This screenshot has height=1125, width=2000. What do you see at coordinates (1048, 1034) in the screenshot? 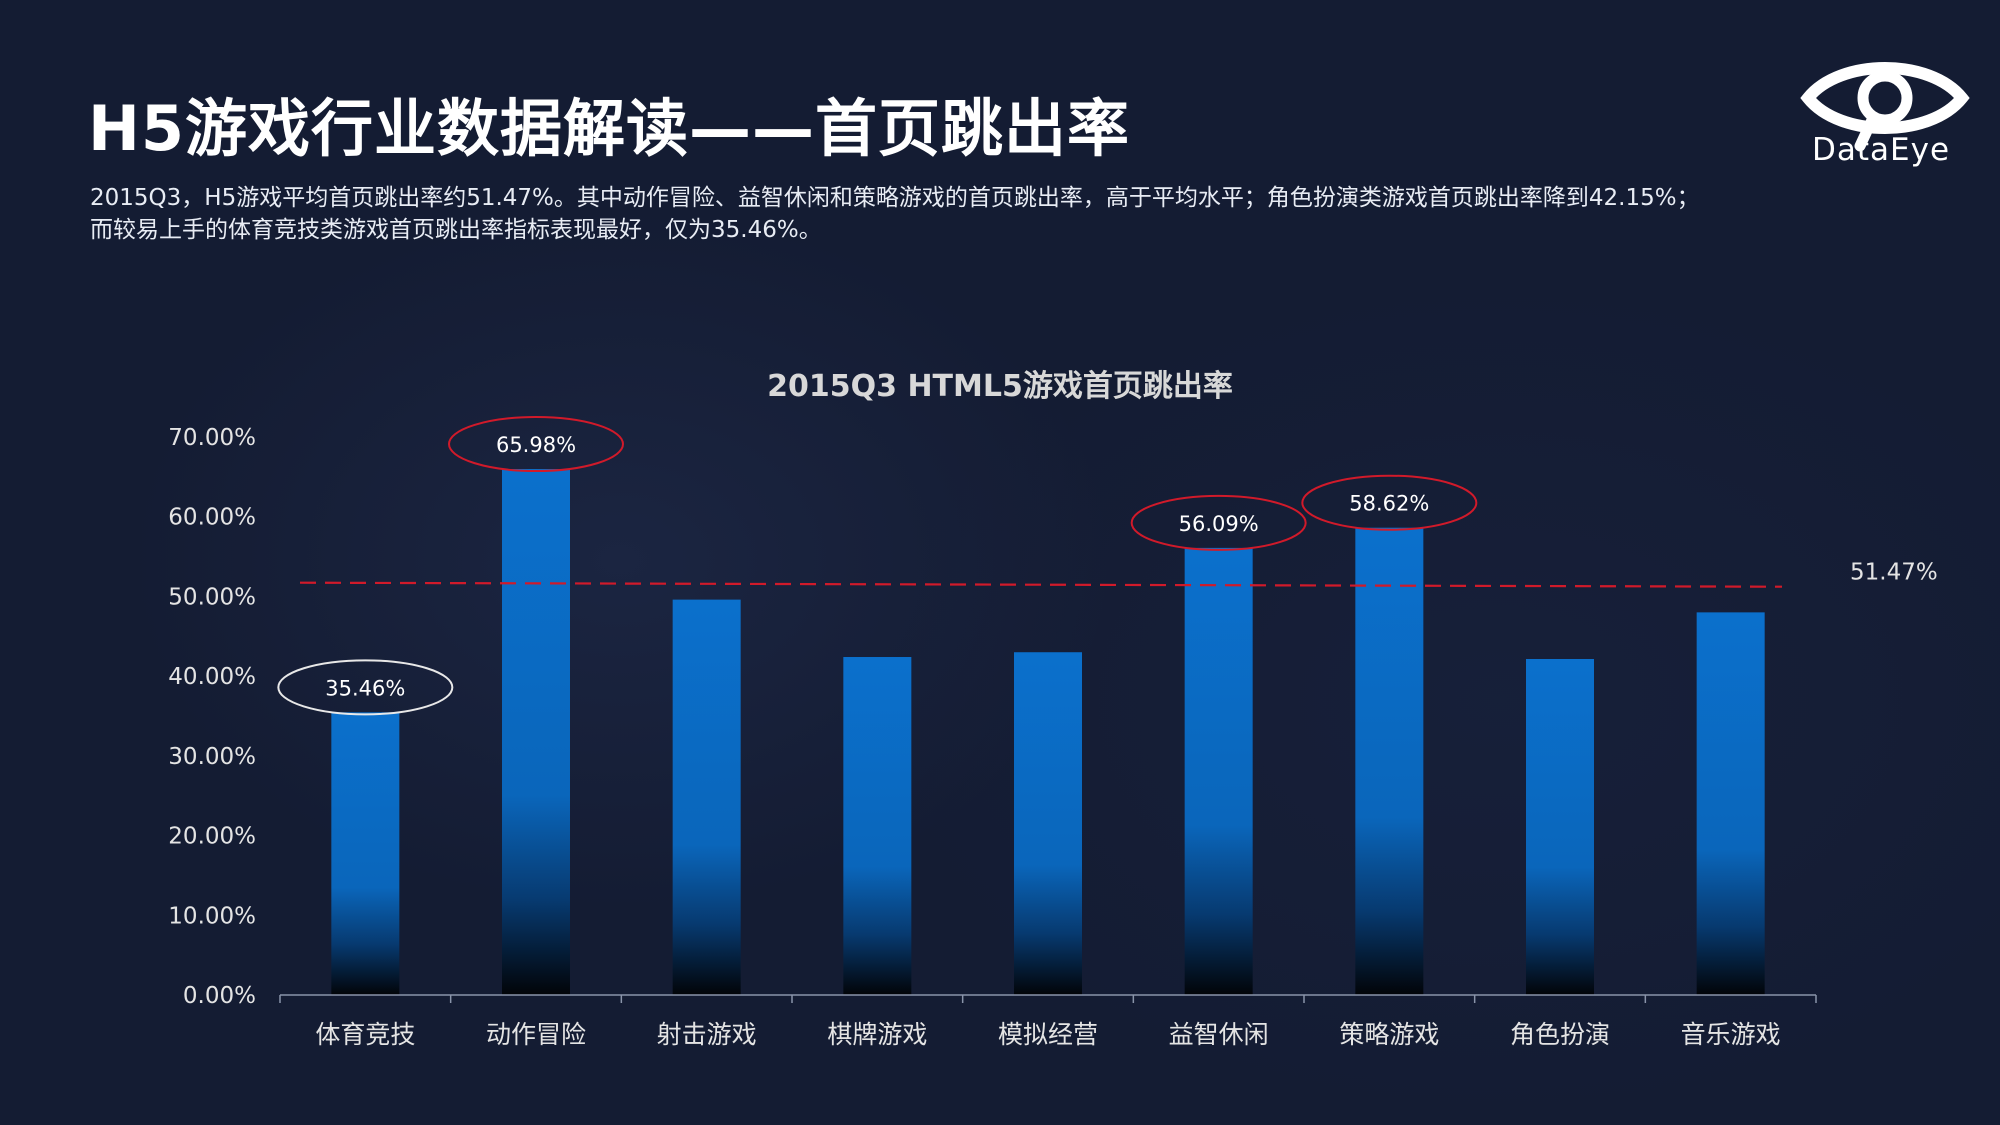
I see `x-tick-label: 模拟经营` at bounding box center [1048, 1034].